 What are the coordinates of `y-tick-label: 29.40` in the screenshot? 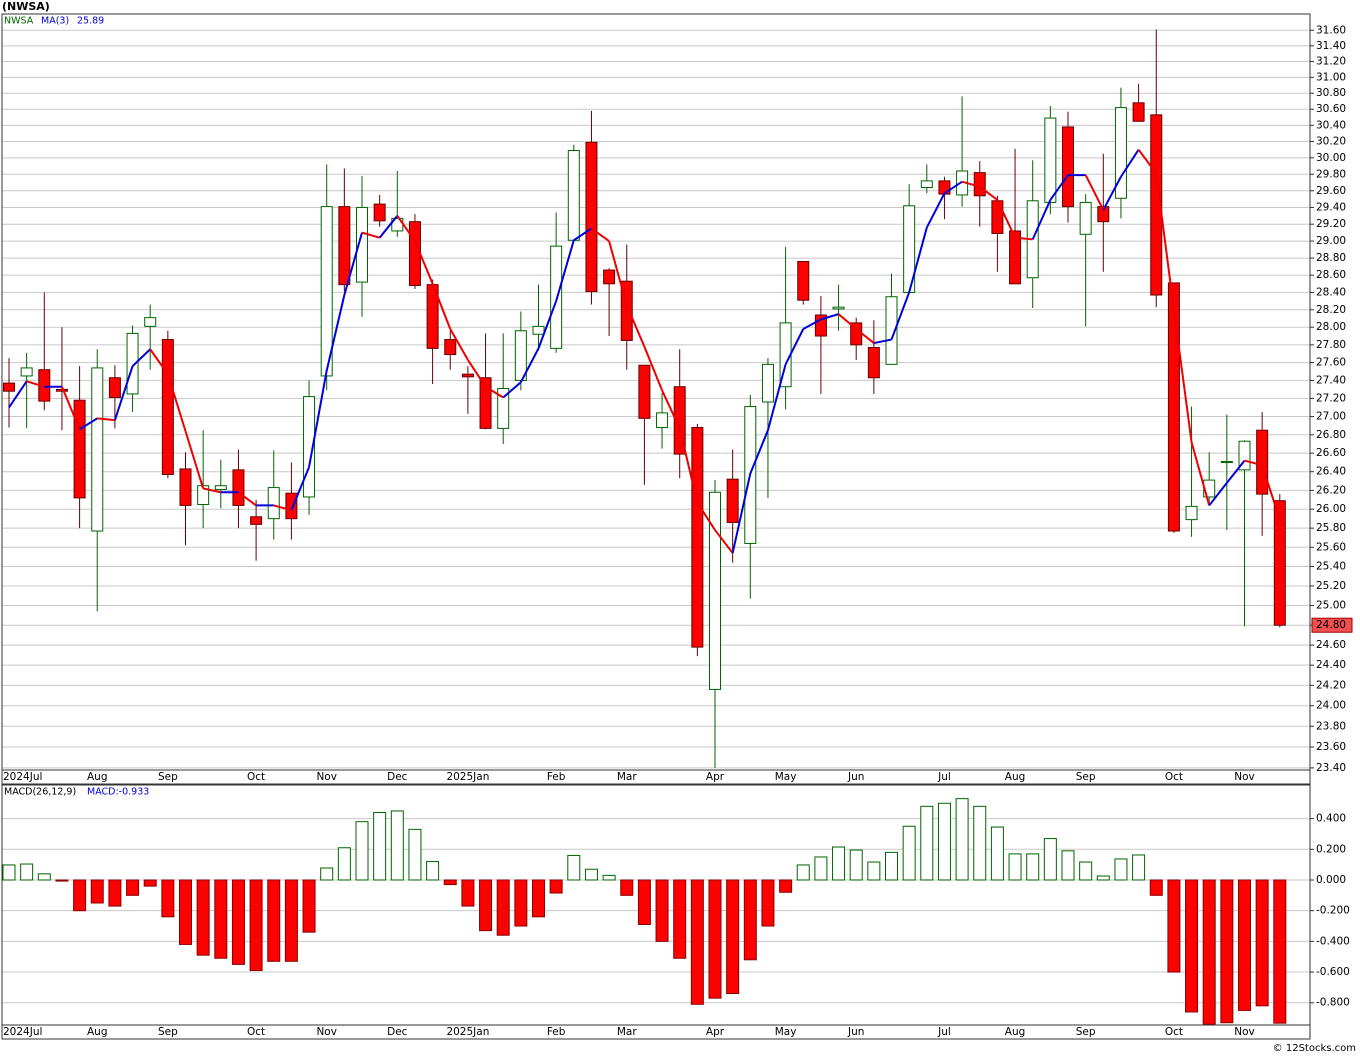 It's located at (1331, 207).